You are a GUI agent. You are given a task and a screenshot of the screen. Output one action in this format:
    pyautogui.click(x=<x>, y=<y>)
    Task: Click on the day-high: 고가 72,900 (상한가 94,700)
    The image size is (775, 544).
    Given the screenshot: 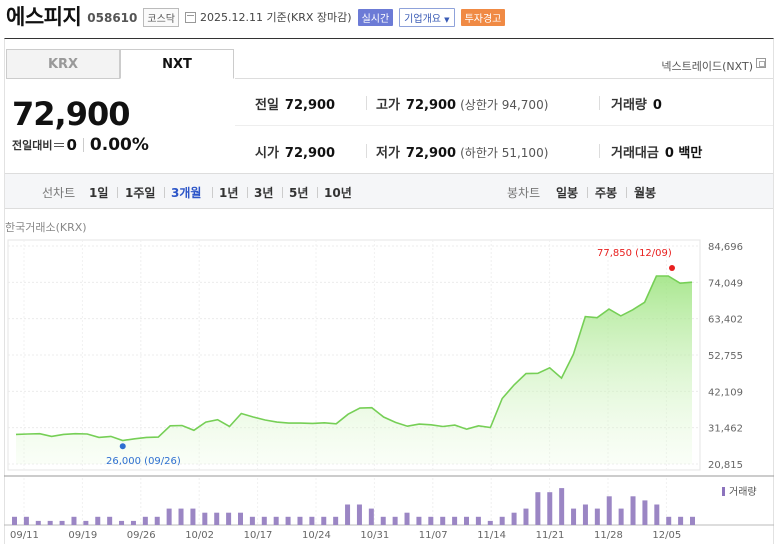 What is the action you would take?
    pyautogui.click(x=462, y=103)
    